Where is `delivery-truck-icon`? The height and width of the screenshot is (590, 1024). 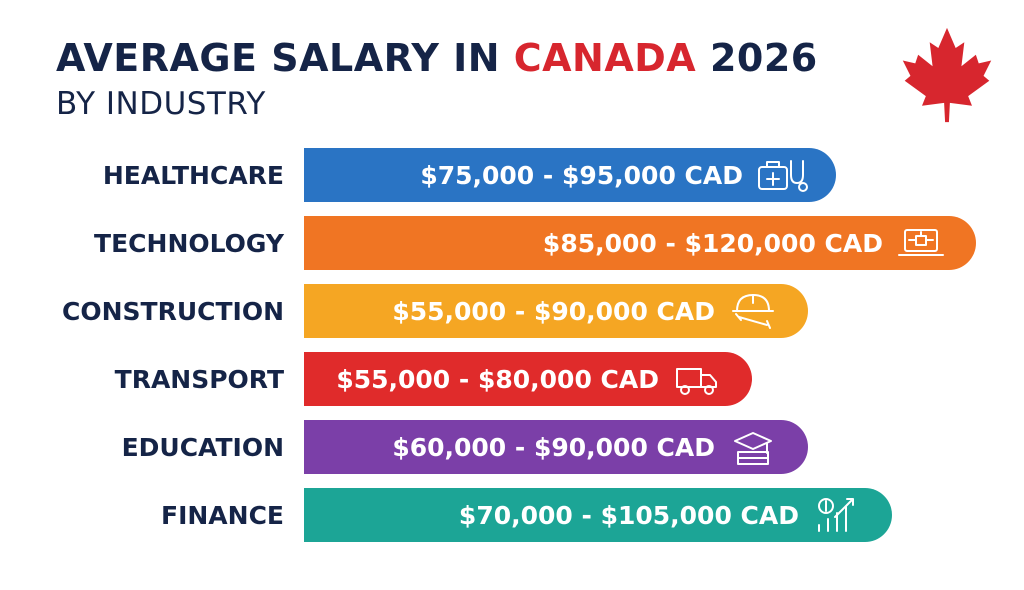
delivery-truck-icon is located at coordinates (696, 381).